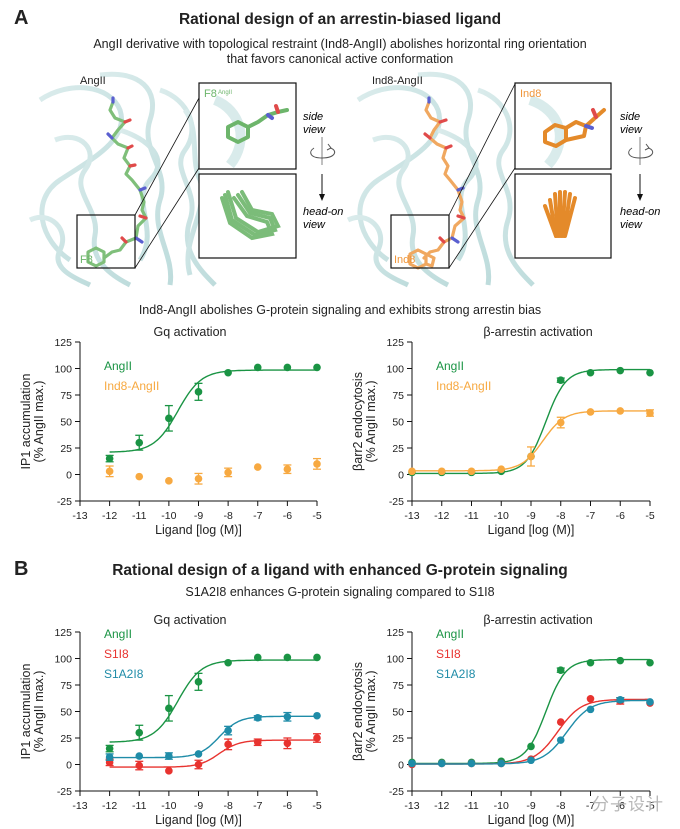 This screenshot has height=829, width=680. What do you see at coordinates (213, 754) in the screenshot?
I see `series-s1i8` at bounding box center [213, 754].